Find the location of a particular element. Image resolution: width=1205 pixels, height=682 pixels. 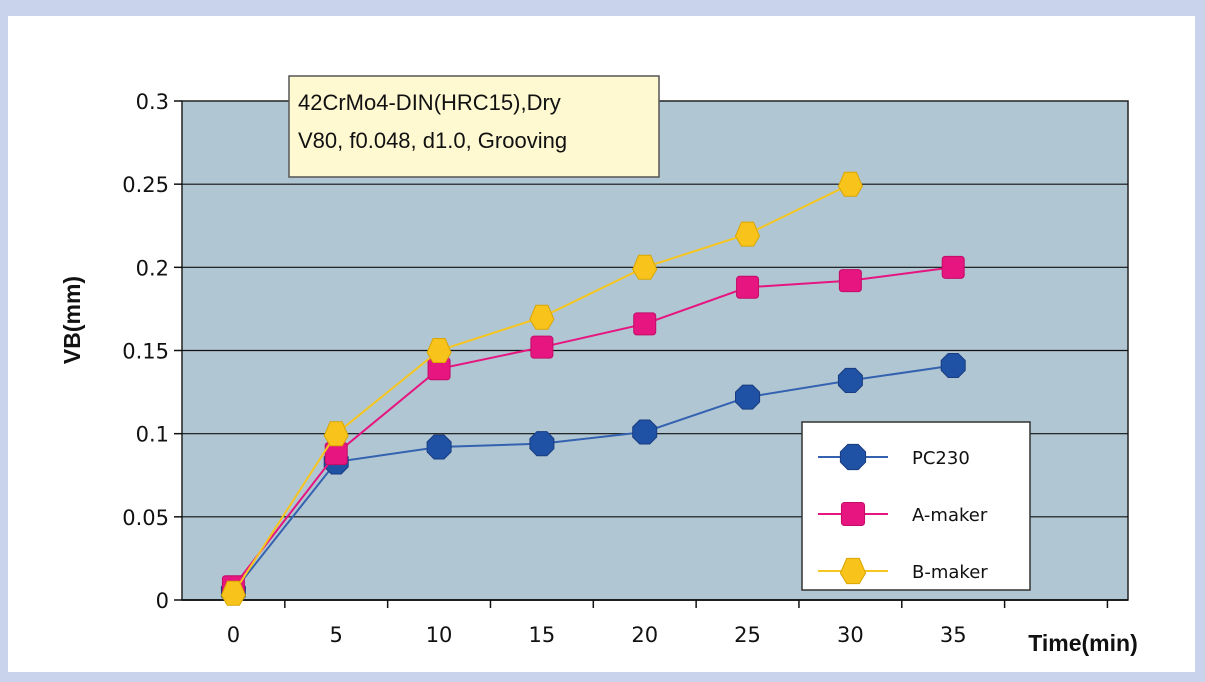

y-tick-label: 0.05 is located at coordinates (145, 518).